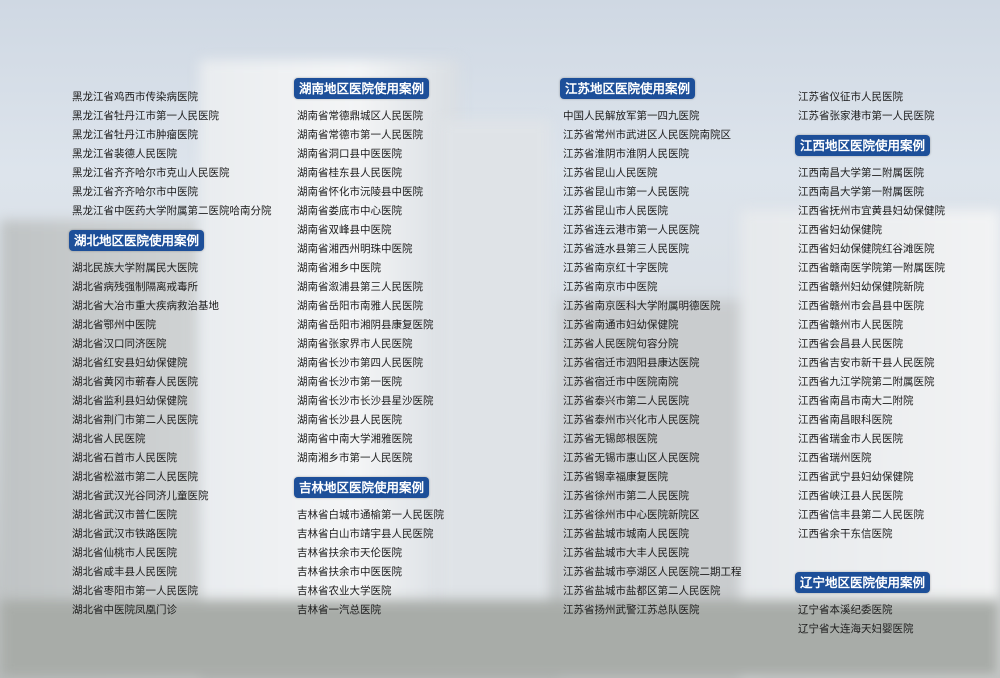 This screenshot has width=1000, height=678. Describe the element at coordinates (621, 344) in the screenshot. I see `hospital-list-item: 江苏省人民医院句容分院` at that location.